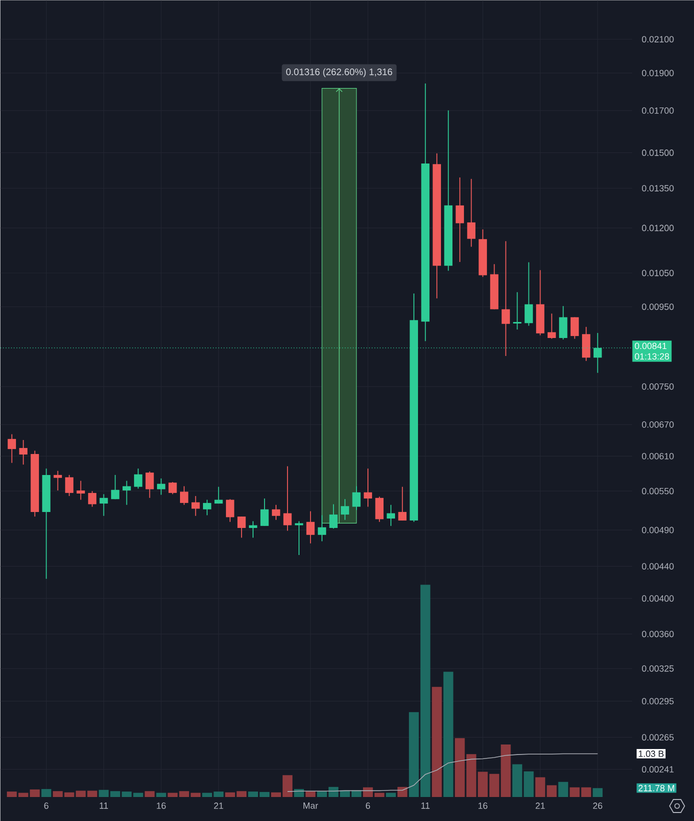  I want to click on y-tick-label: 0.00670, so click(658, 424).